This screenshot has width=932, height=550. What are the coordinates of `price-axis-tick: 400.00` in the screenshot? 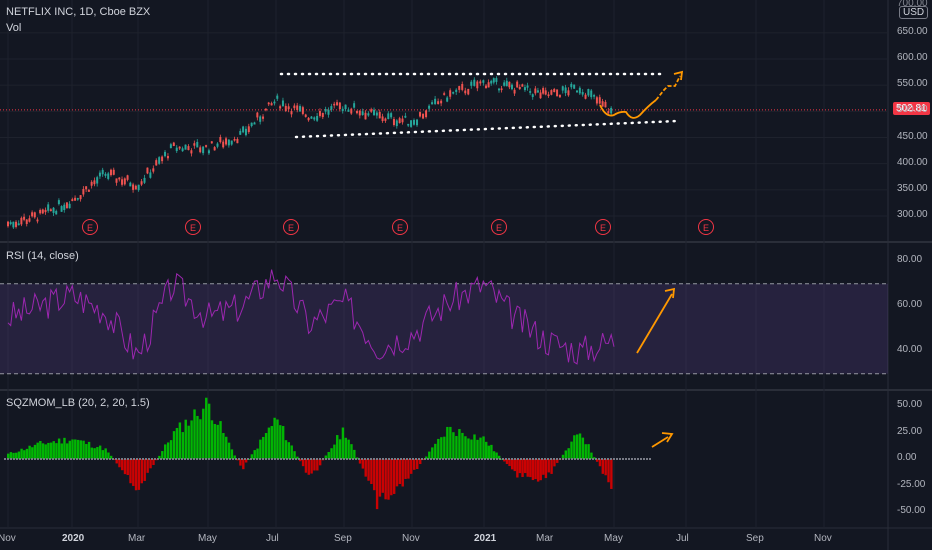 It's located at (912, 162).